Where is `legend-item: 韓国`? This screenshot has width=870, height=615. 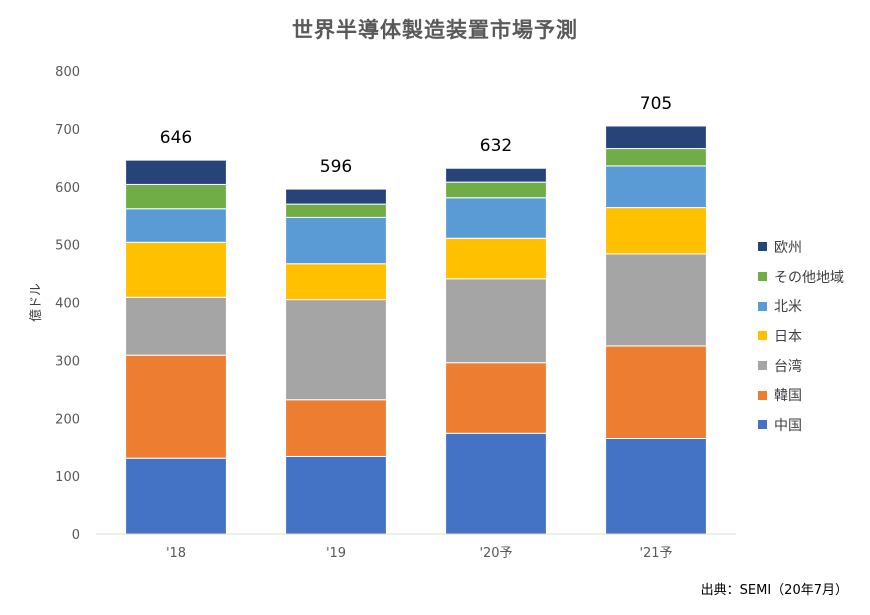
legend-item: 韓国 is located at coordinates (801, 395).